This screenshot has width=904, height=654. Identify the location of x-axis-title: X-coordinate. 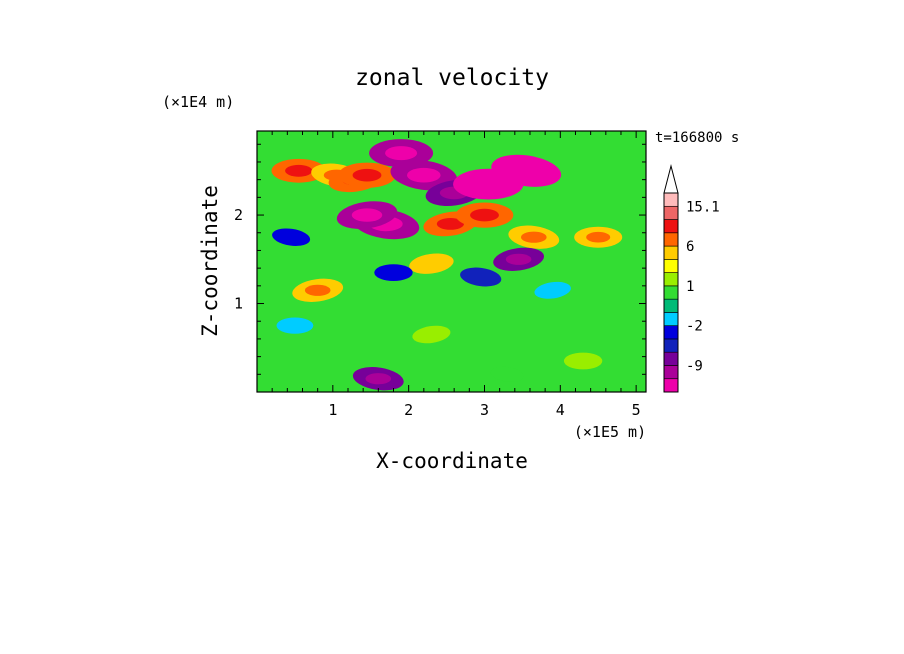
(452, 461).